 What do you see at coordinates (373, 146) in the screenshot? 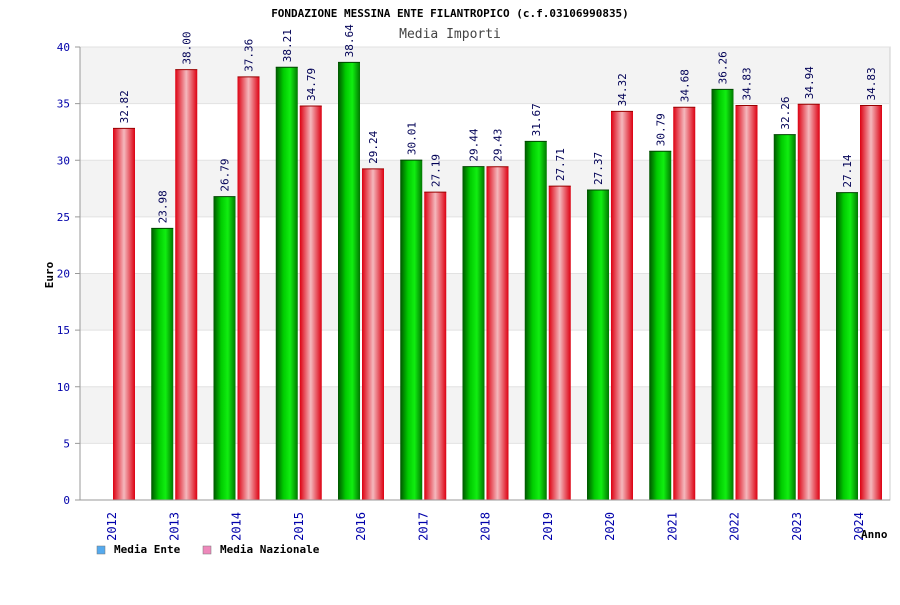
I see `value-label: 29.24` at bounding box center [373, 146].